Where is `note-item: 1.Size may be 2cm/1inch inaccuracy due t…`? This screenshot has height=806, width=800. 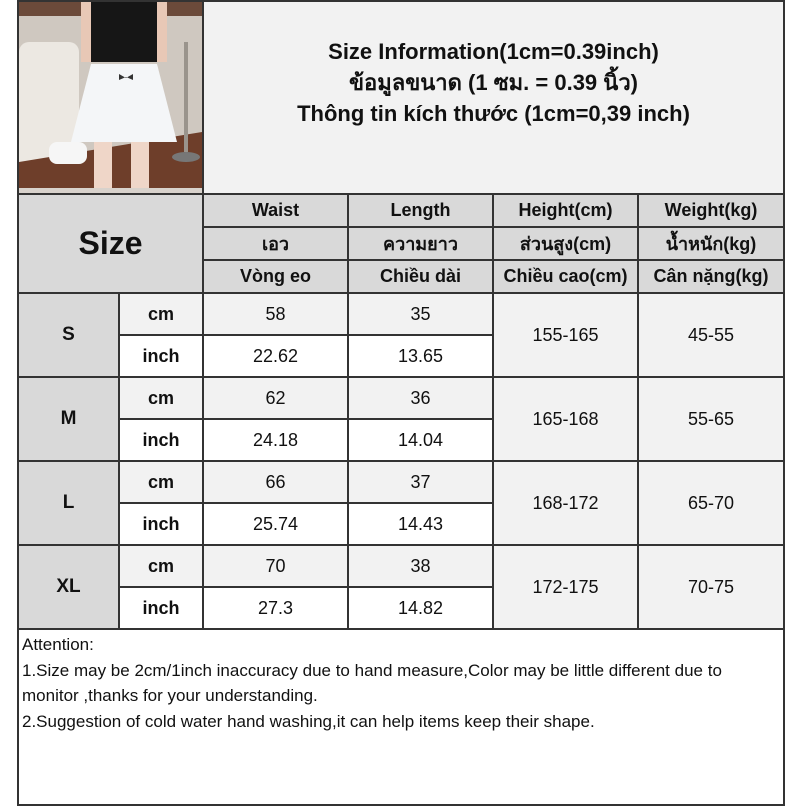 note-item: 1.Size may be 2cm/1inch inaccuracy due t… is located at coordinates (372, 683).